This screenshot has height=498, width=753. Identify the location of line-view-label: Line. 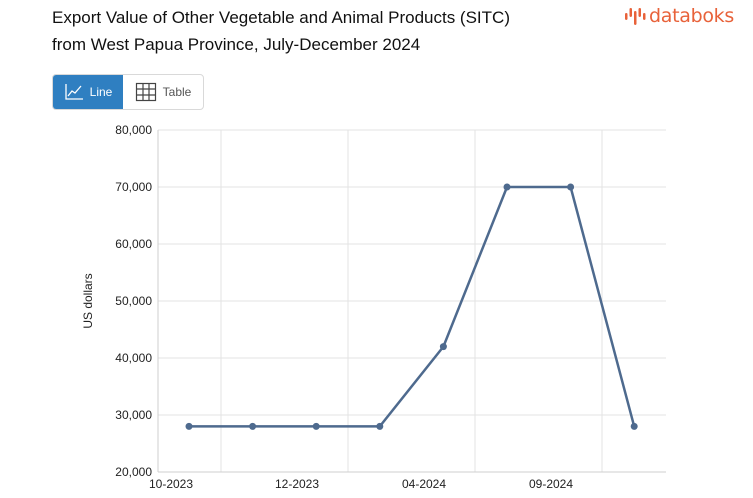
(101, 92).